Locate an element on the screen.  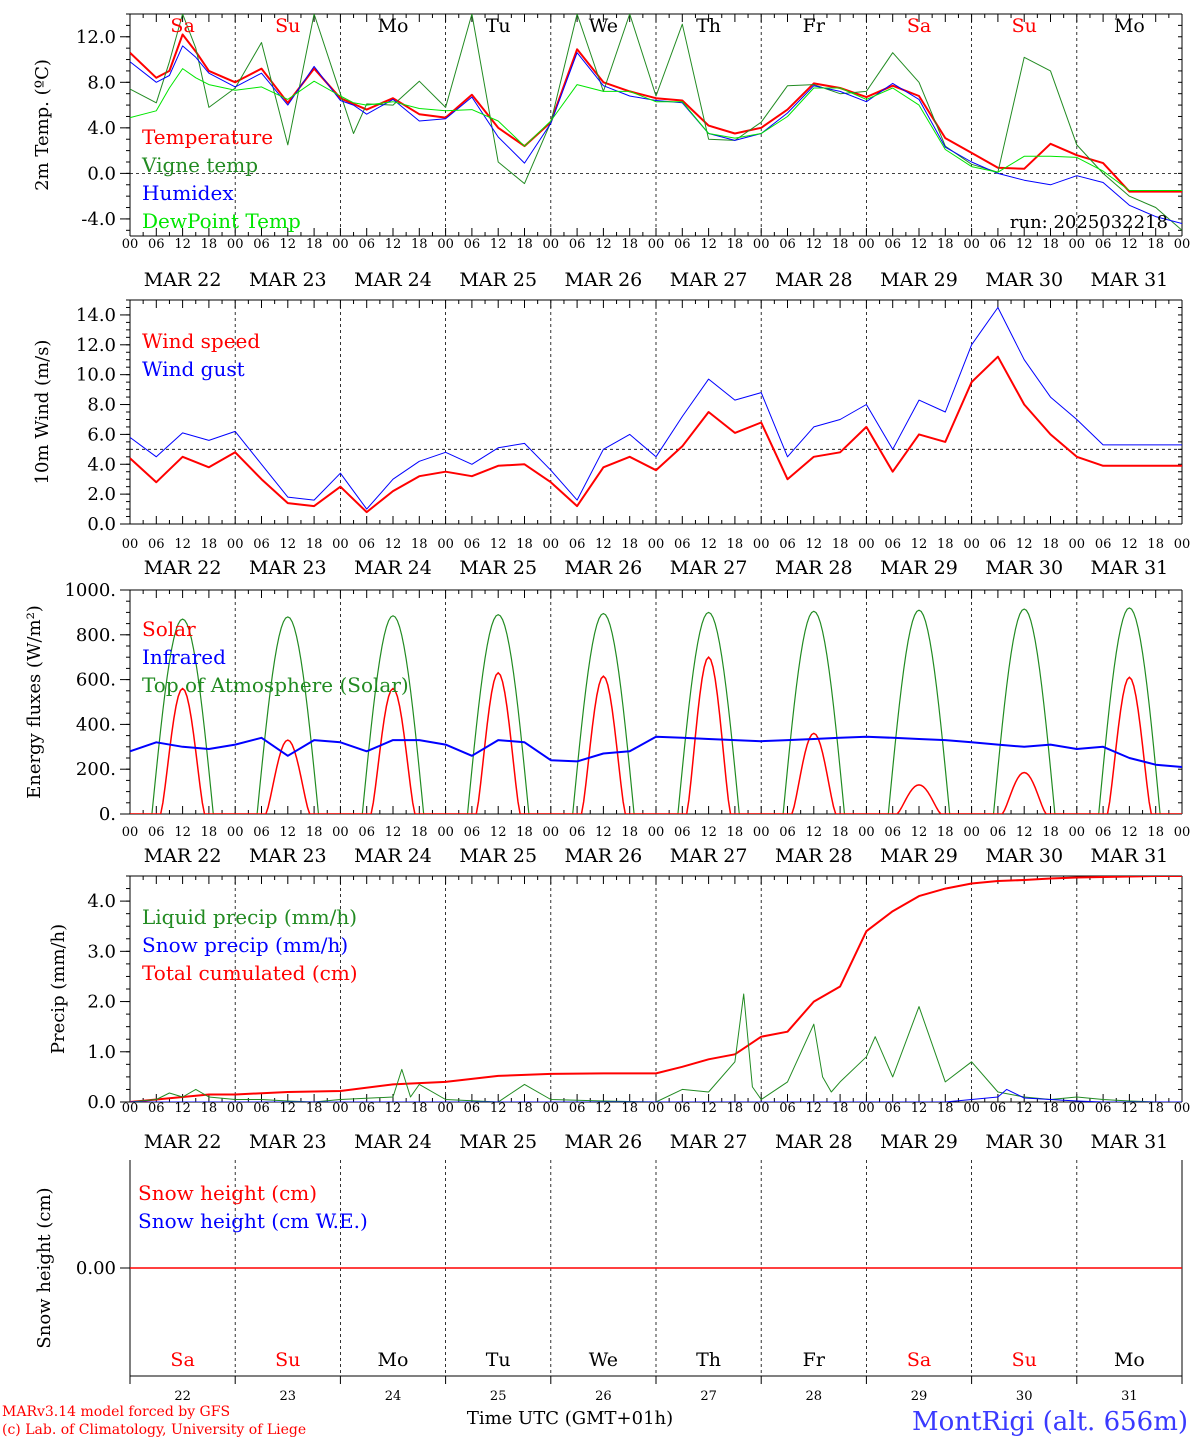
day-number-label: 27 is located at coordinates (708, 1396).